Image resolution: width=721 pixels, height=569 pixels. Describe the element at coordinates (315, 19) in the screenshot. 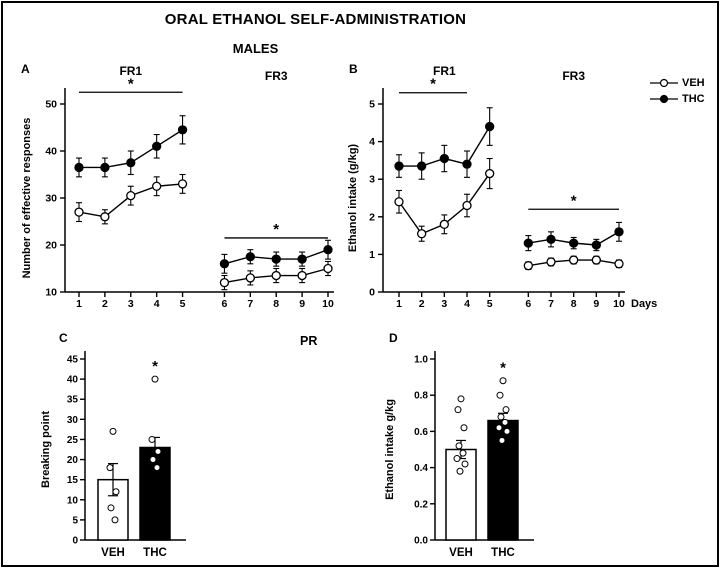

I see `figure-title: ORAL ETHANOL SELF-ADMINISTRATION` at that location.